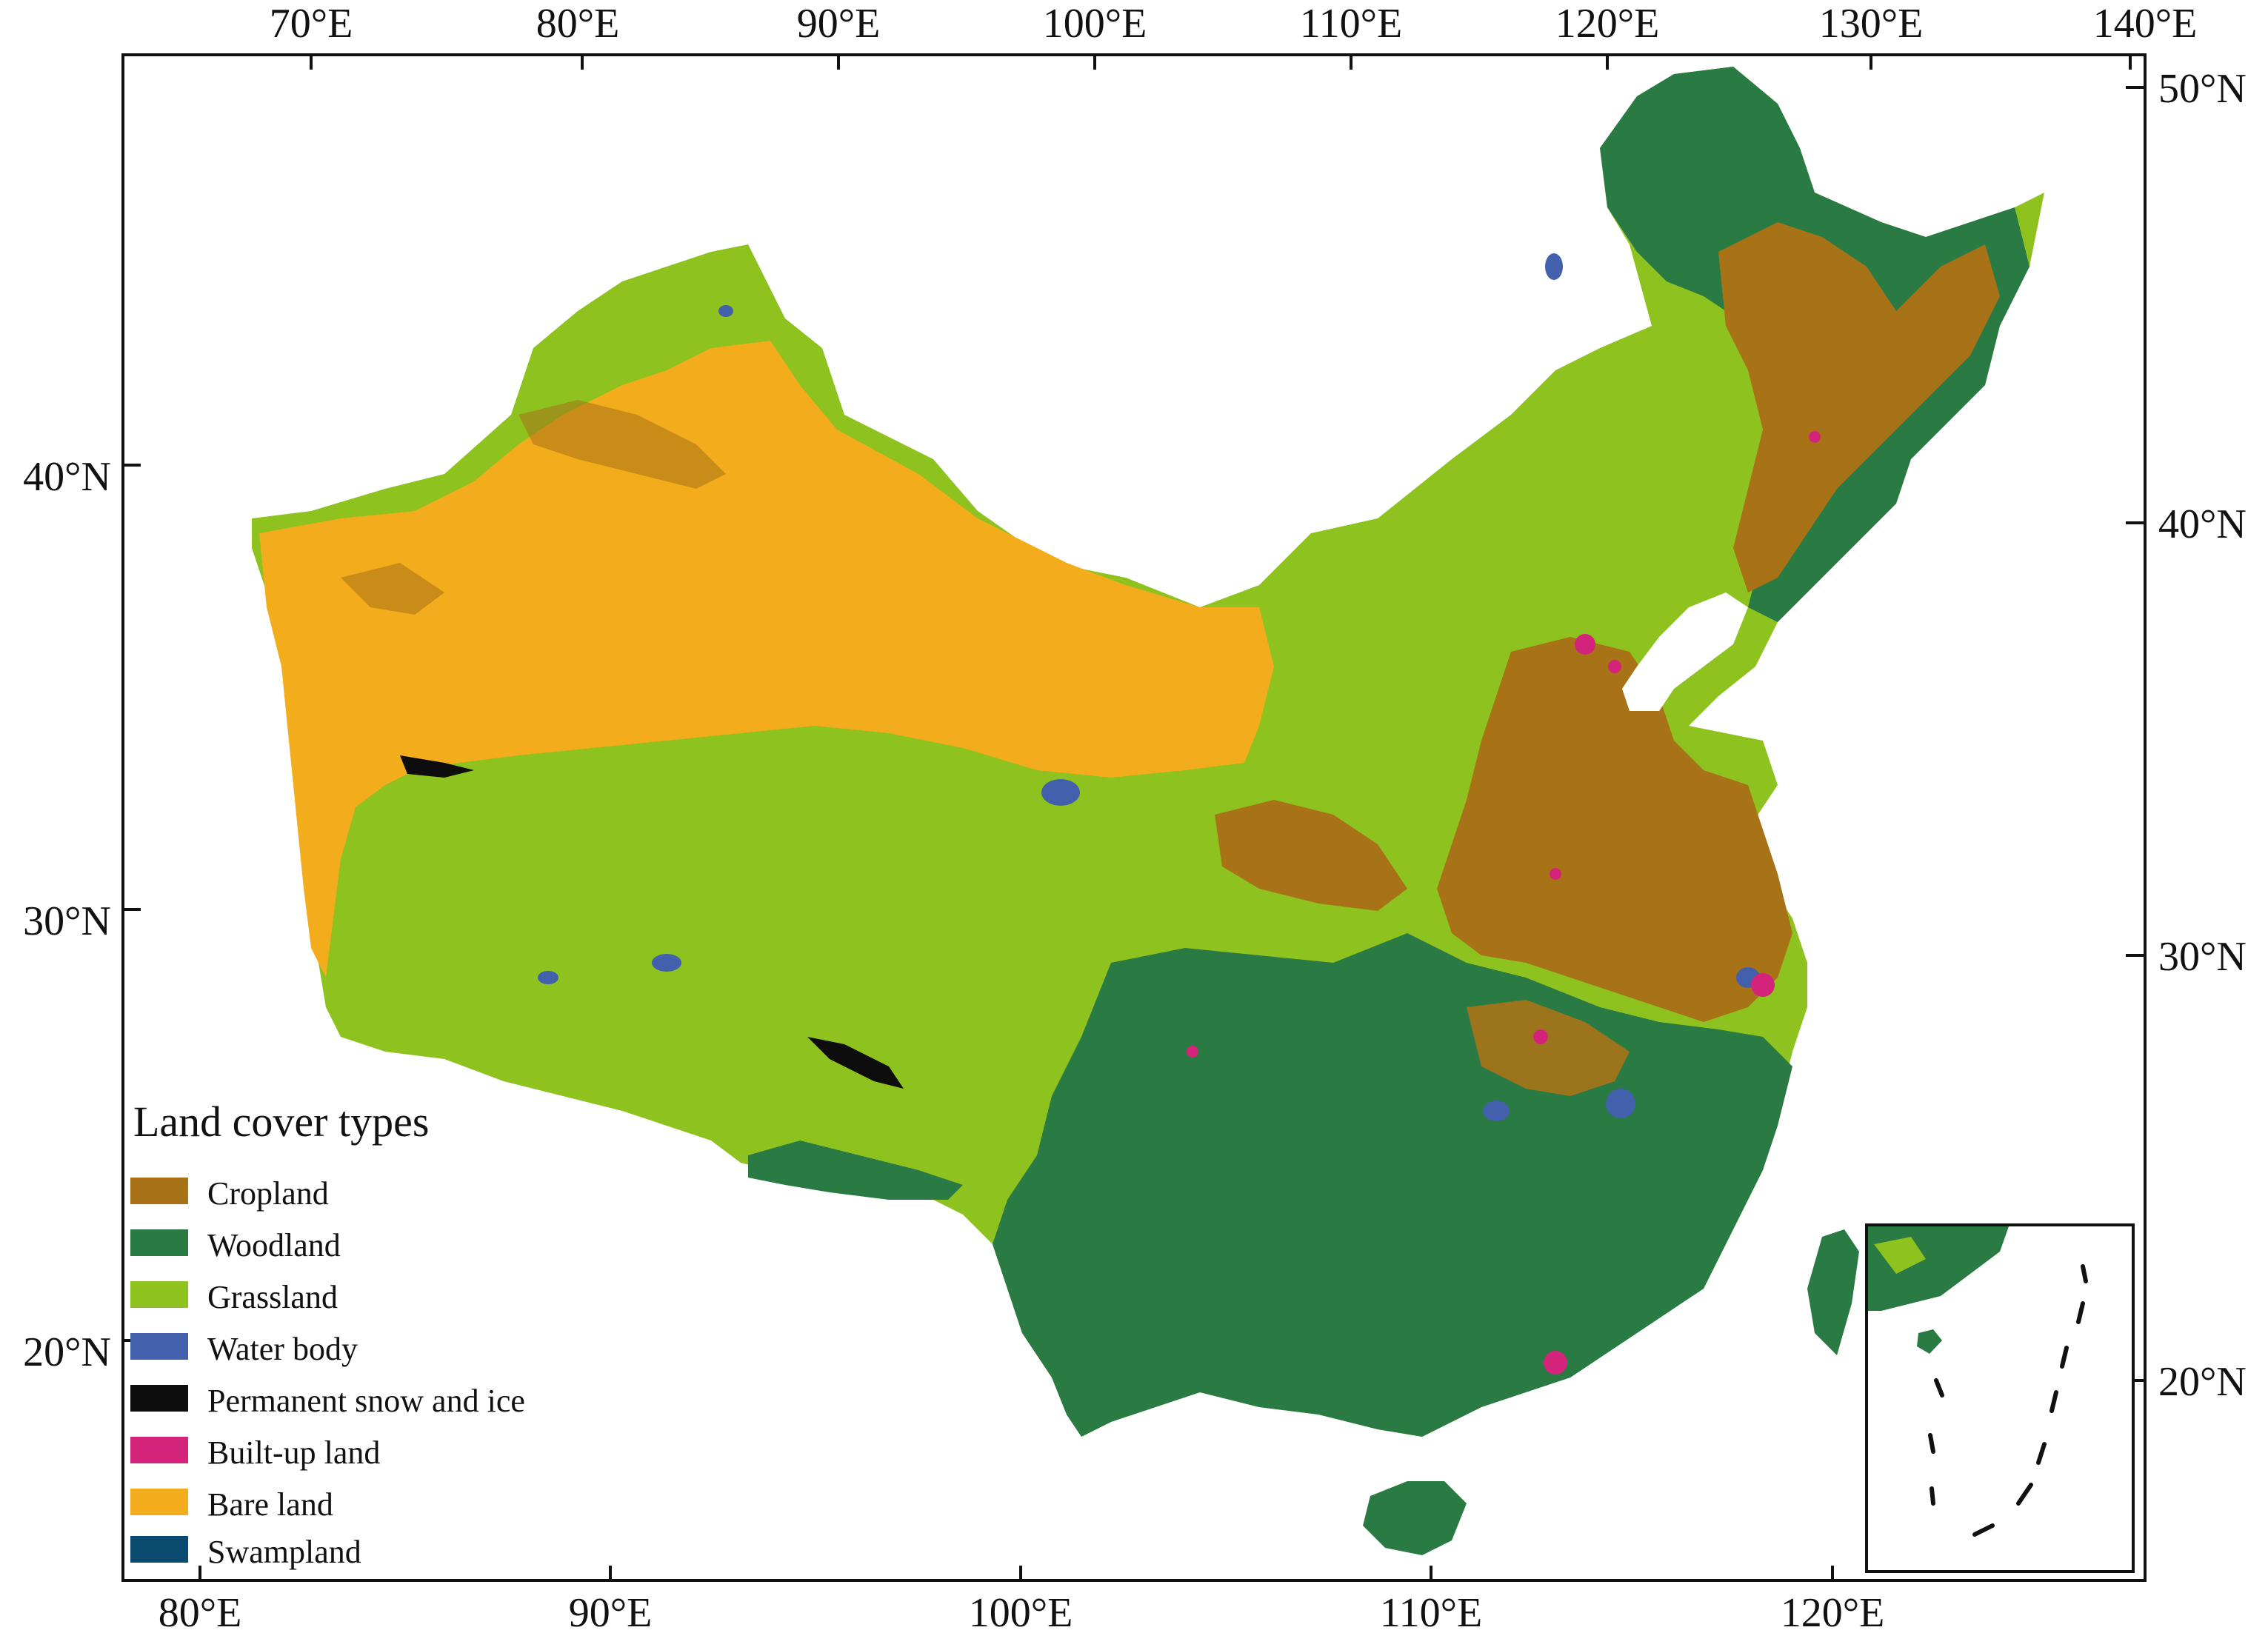  I want to click on bottom-tick-label: 110°E, so click(1431, 1611).